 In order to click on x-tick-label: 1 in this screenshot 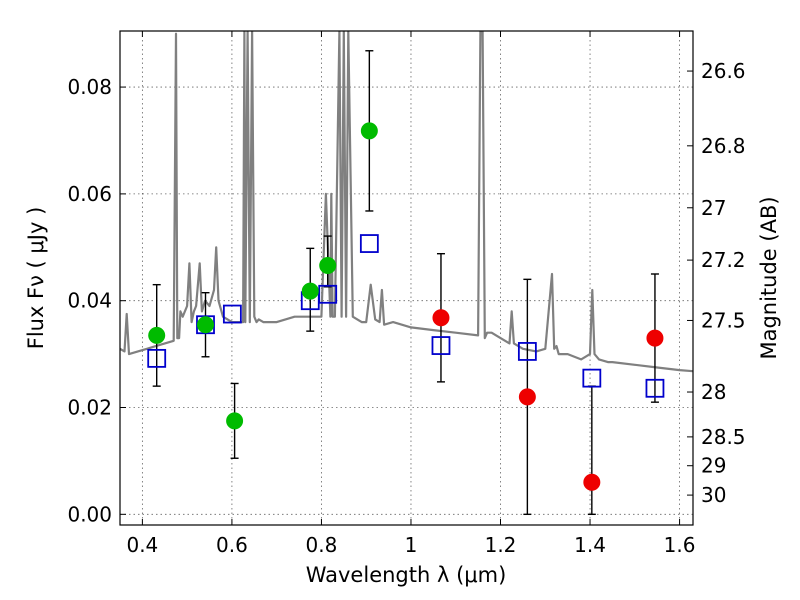, I will do `click(411, 545)`.